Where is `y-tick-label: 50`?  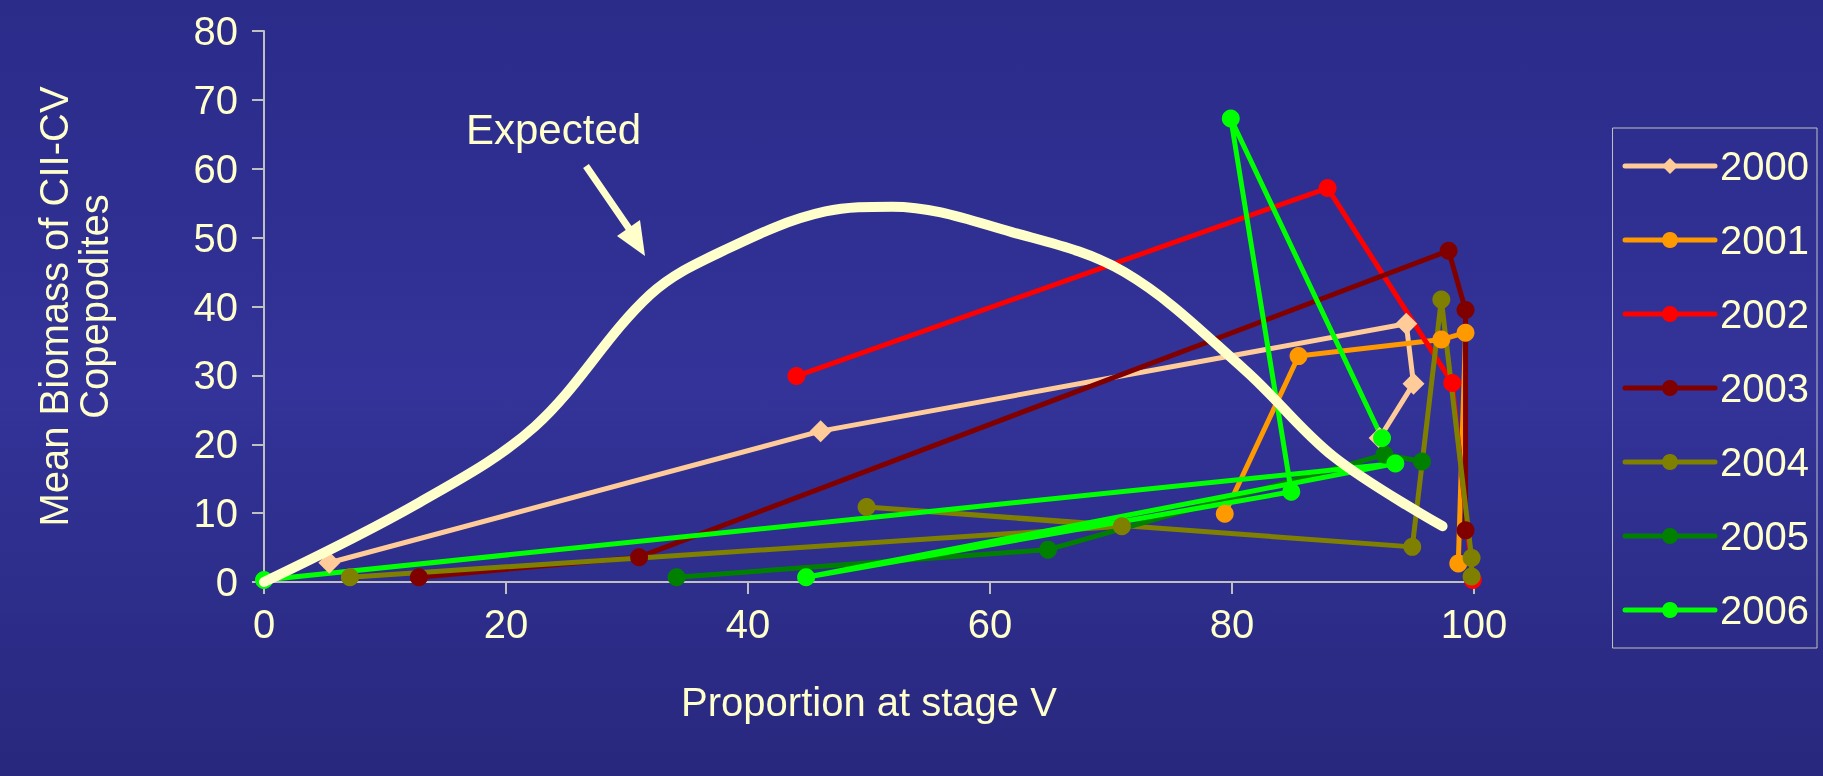 y-tick-label: 50 is located at coordinates (215, 237).